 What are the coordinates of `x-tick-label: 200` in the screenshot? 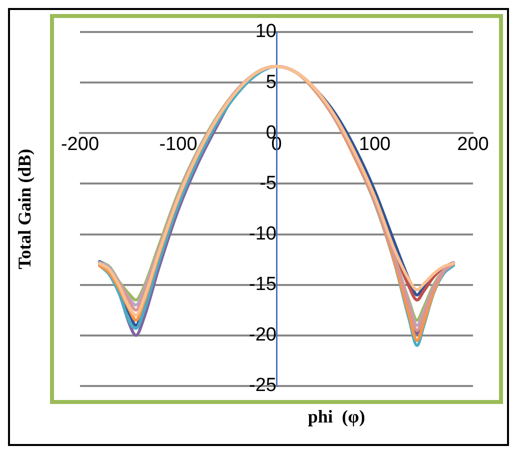 It's located at (473, 144).